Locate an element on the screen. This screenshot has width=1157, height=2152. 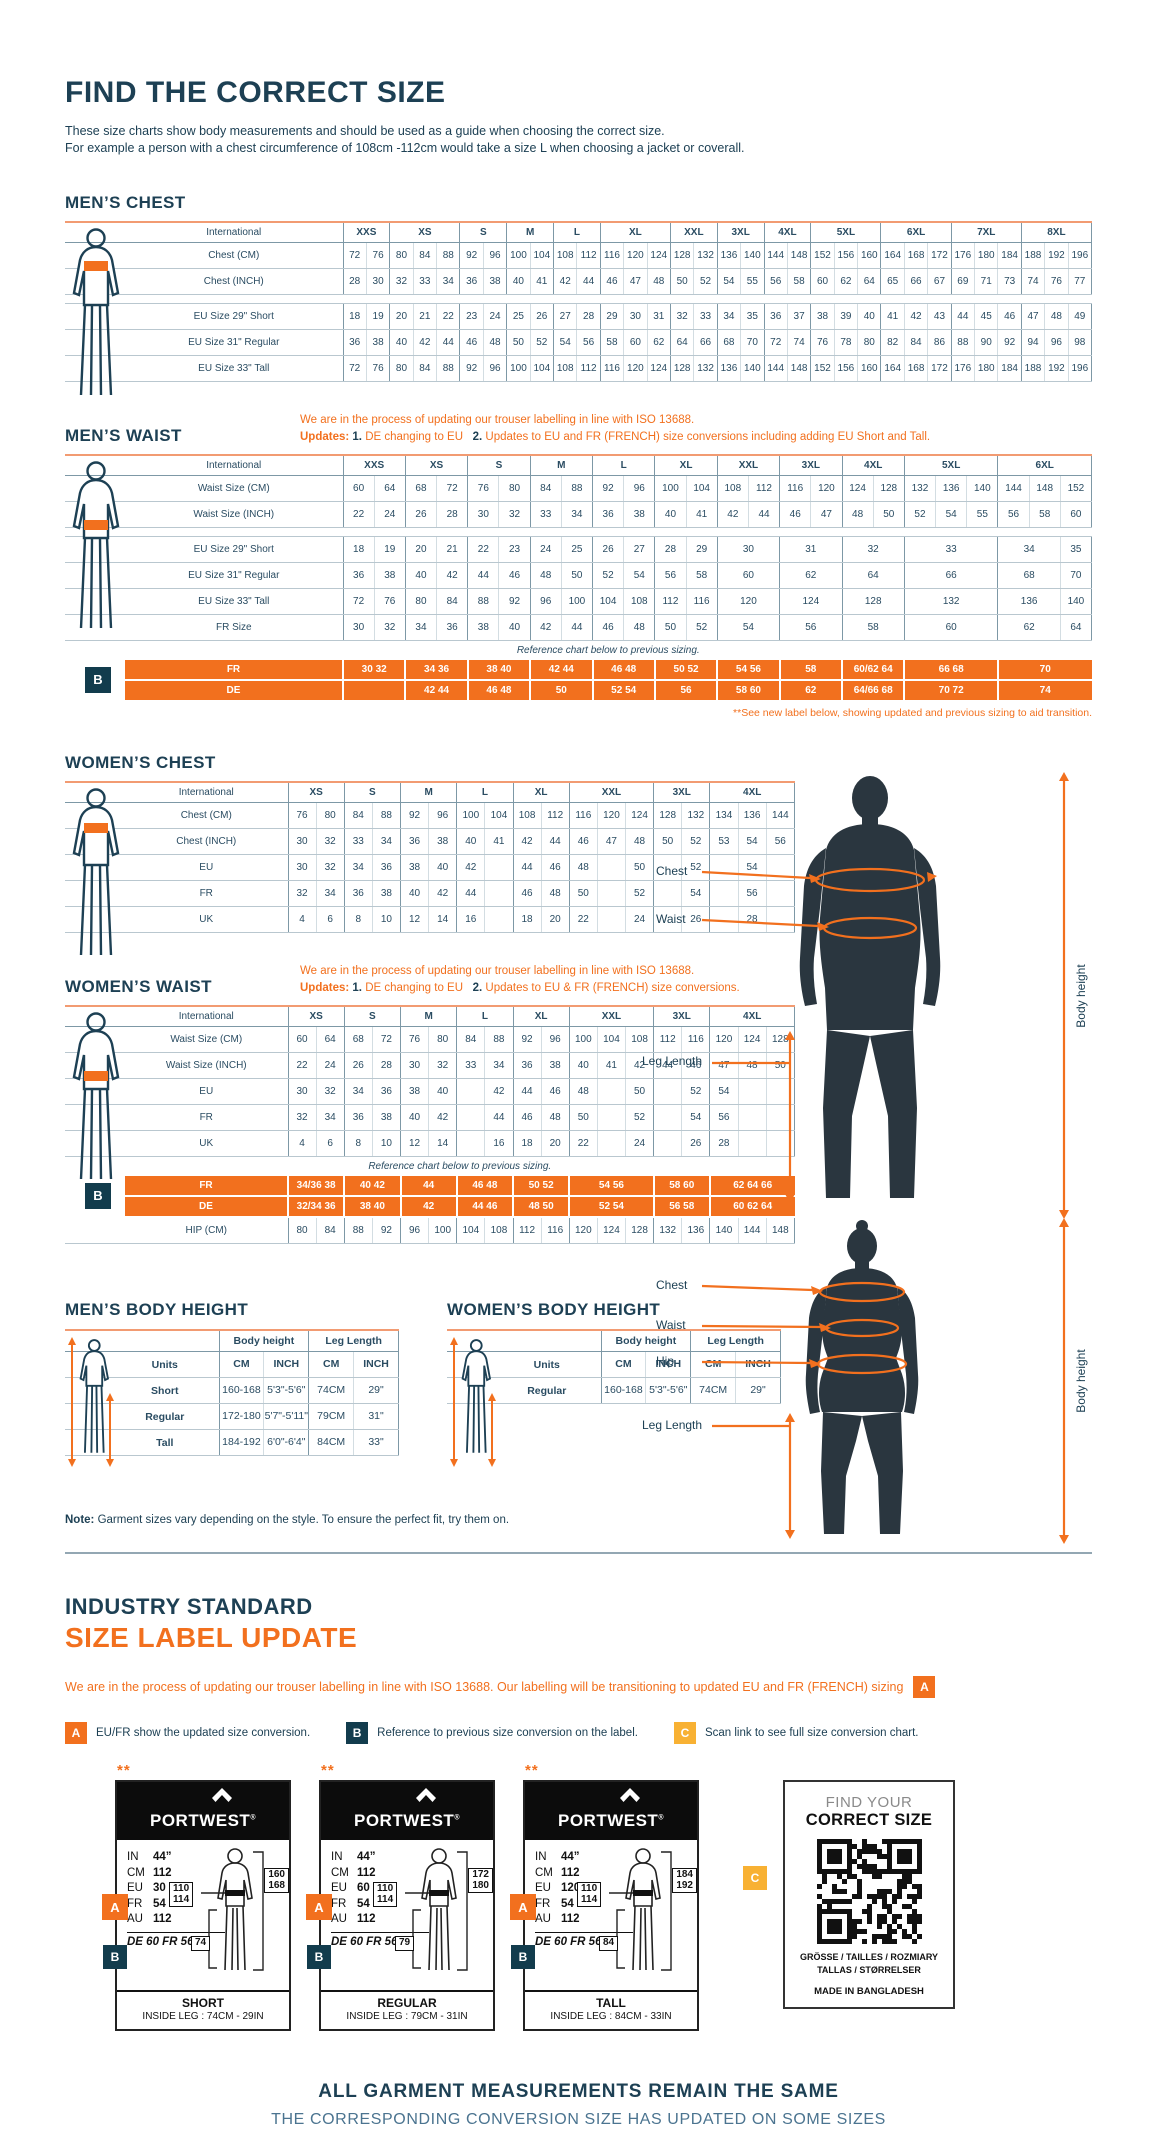
fit-name: SHORT is located at coordinates (203, 2003).